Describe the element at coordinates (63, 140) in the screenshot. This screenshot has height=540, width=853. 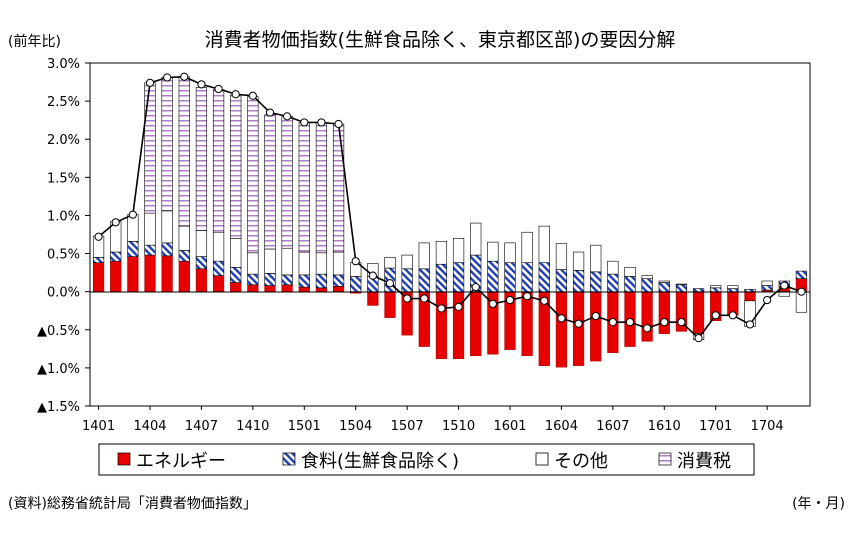
I see `y-tick-label: 2.0%` at that location.